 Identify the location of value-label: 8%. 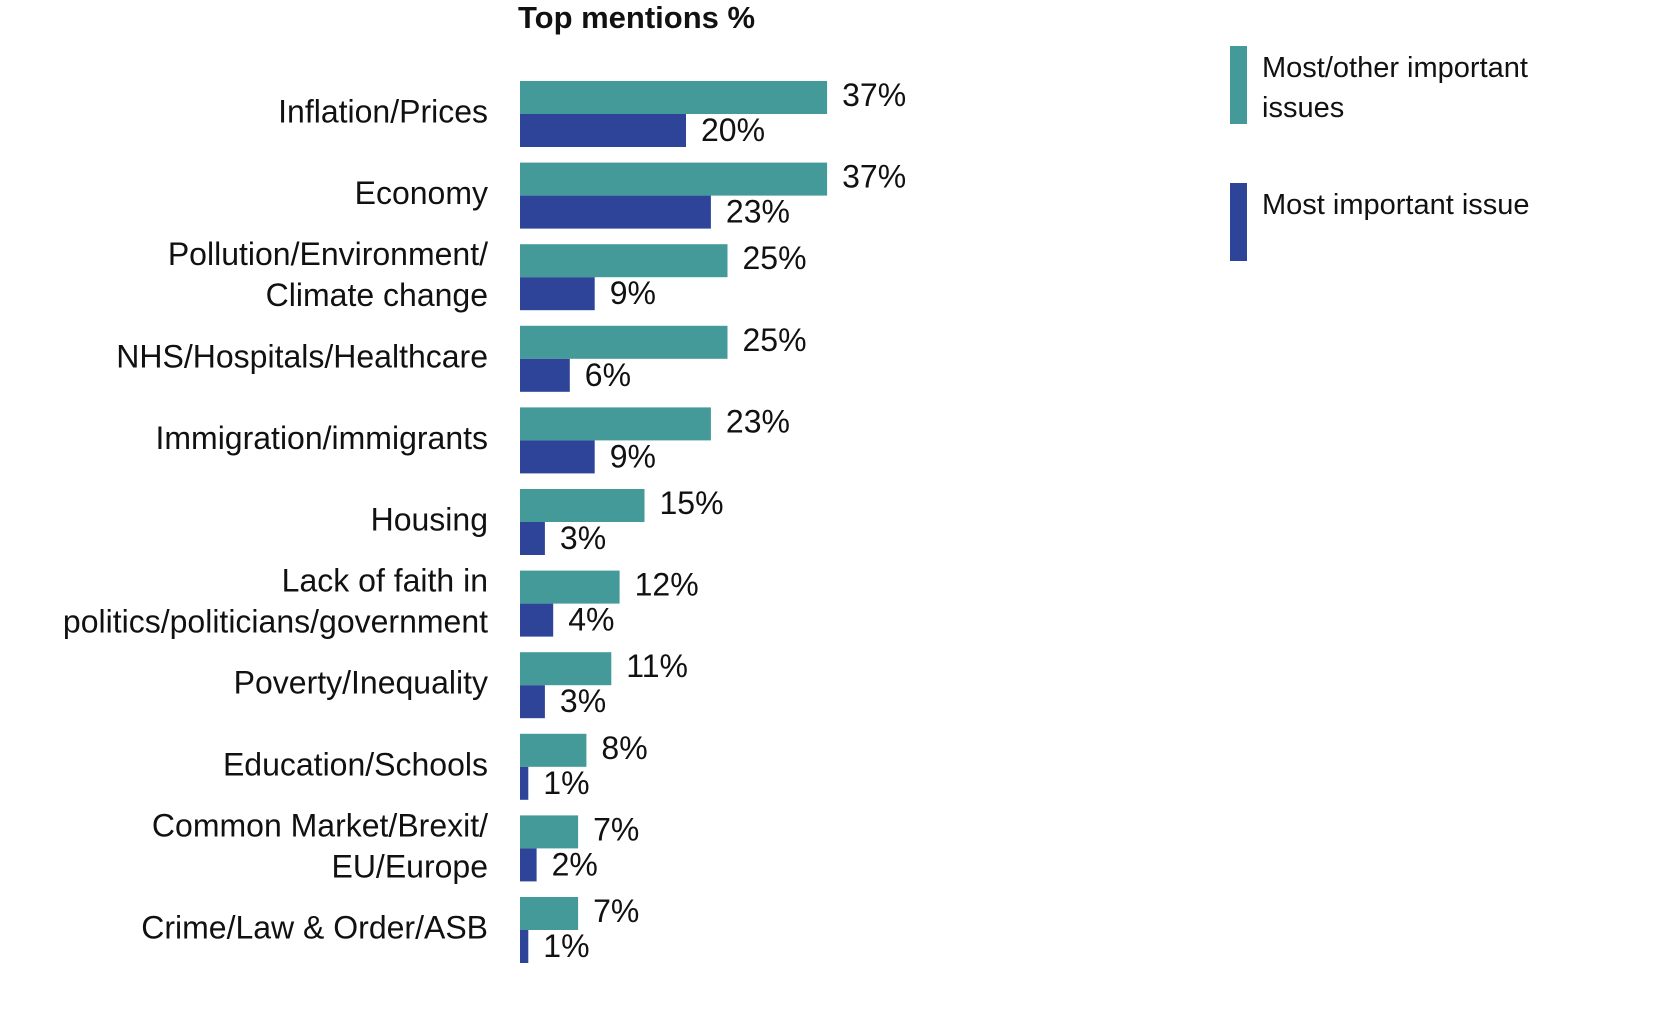
(624, 748).